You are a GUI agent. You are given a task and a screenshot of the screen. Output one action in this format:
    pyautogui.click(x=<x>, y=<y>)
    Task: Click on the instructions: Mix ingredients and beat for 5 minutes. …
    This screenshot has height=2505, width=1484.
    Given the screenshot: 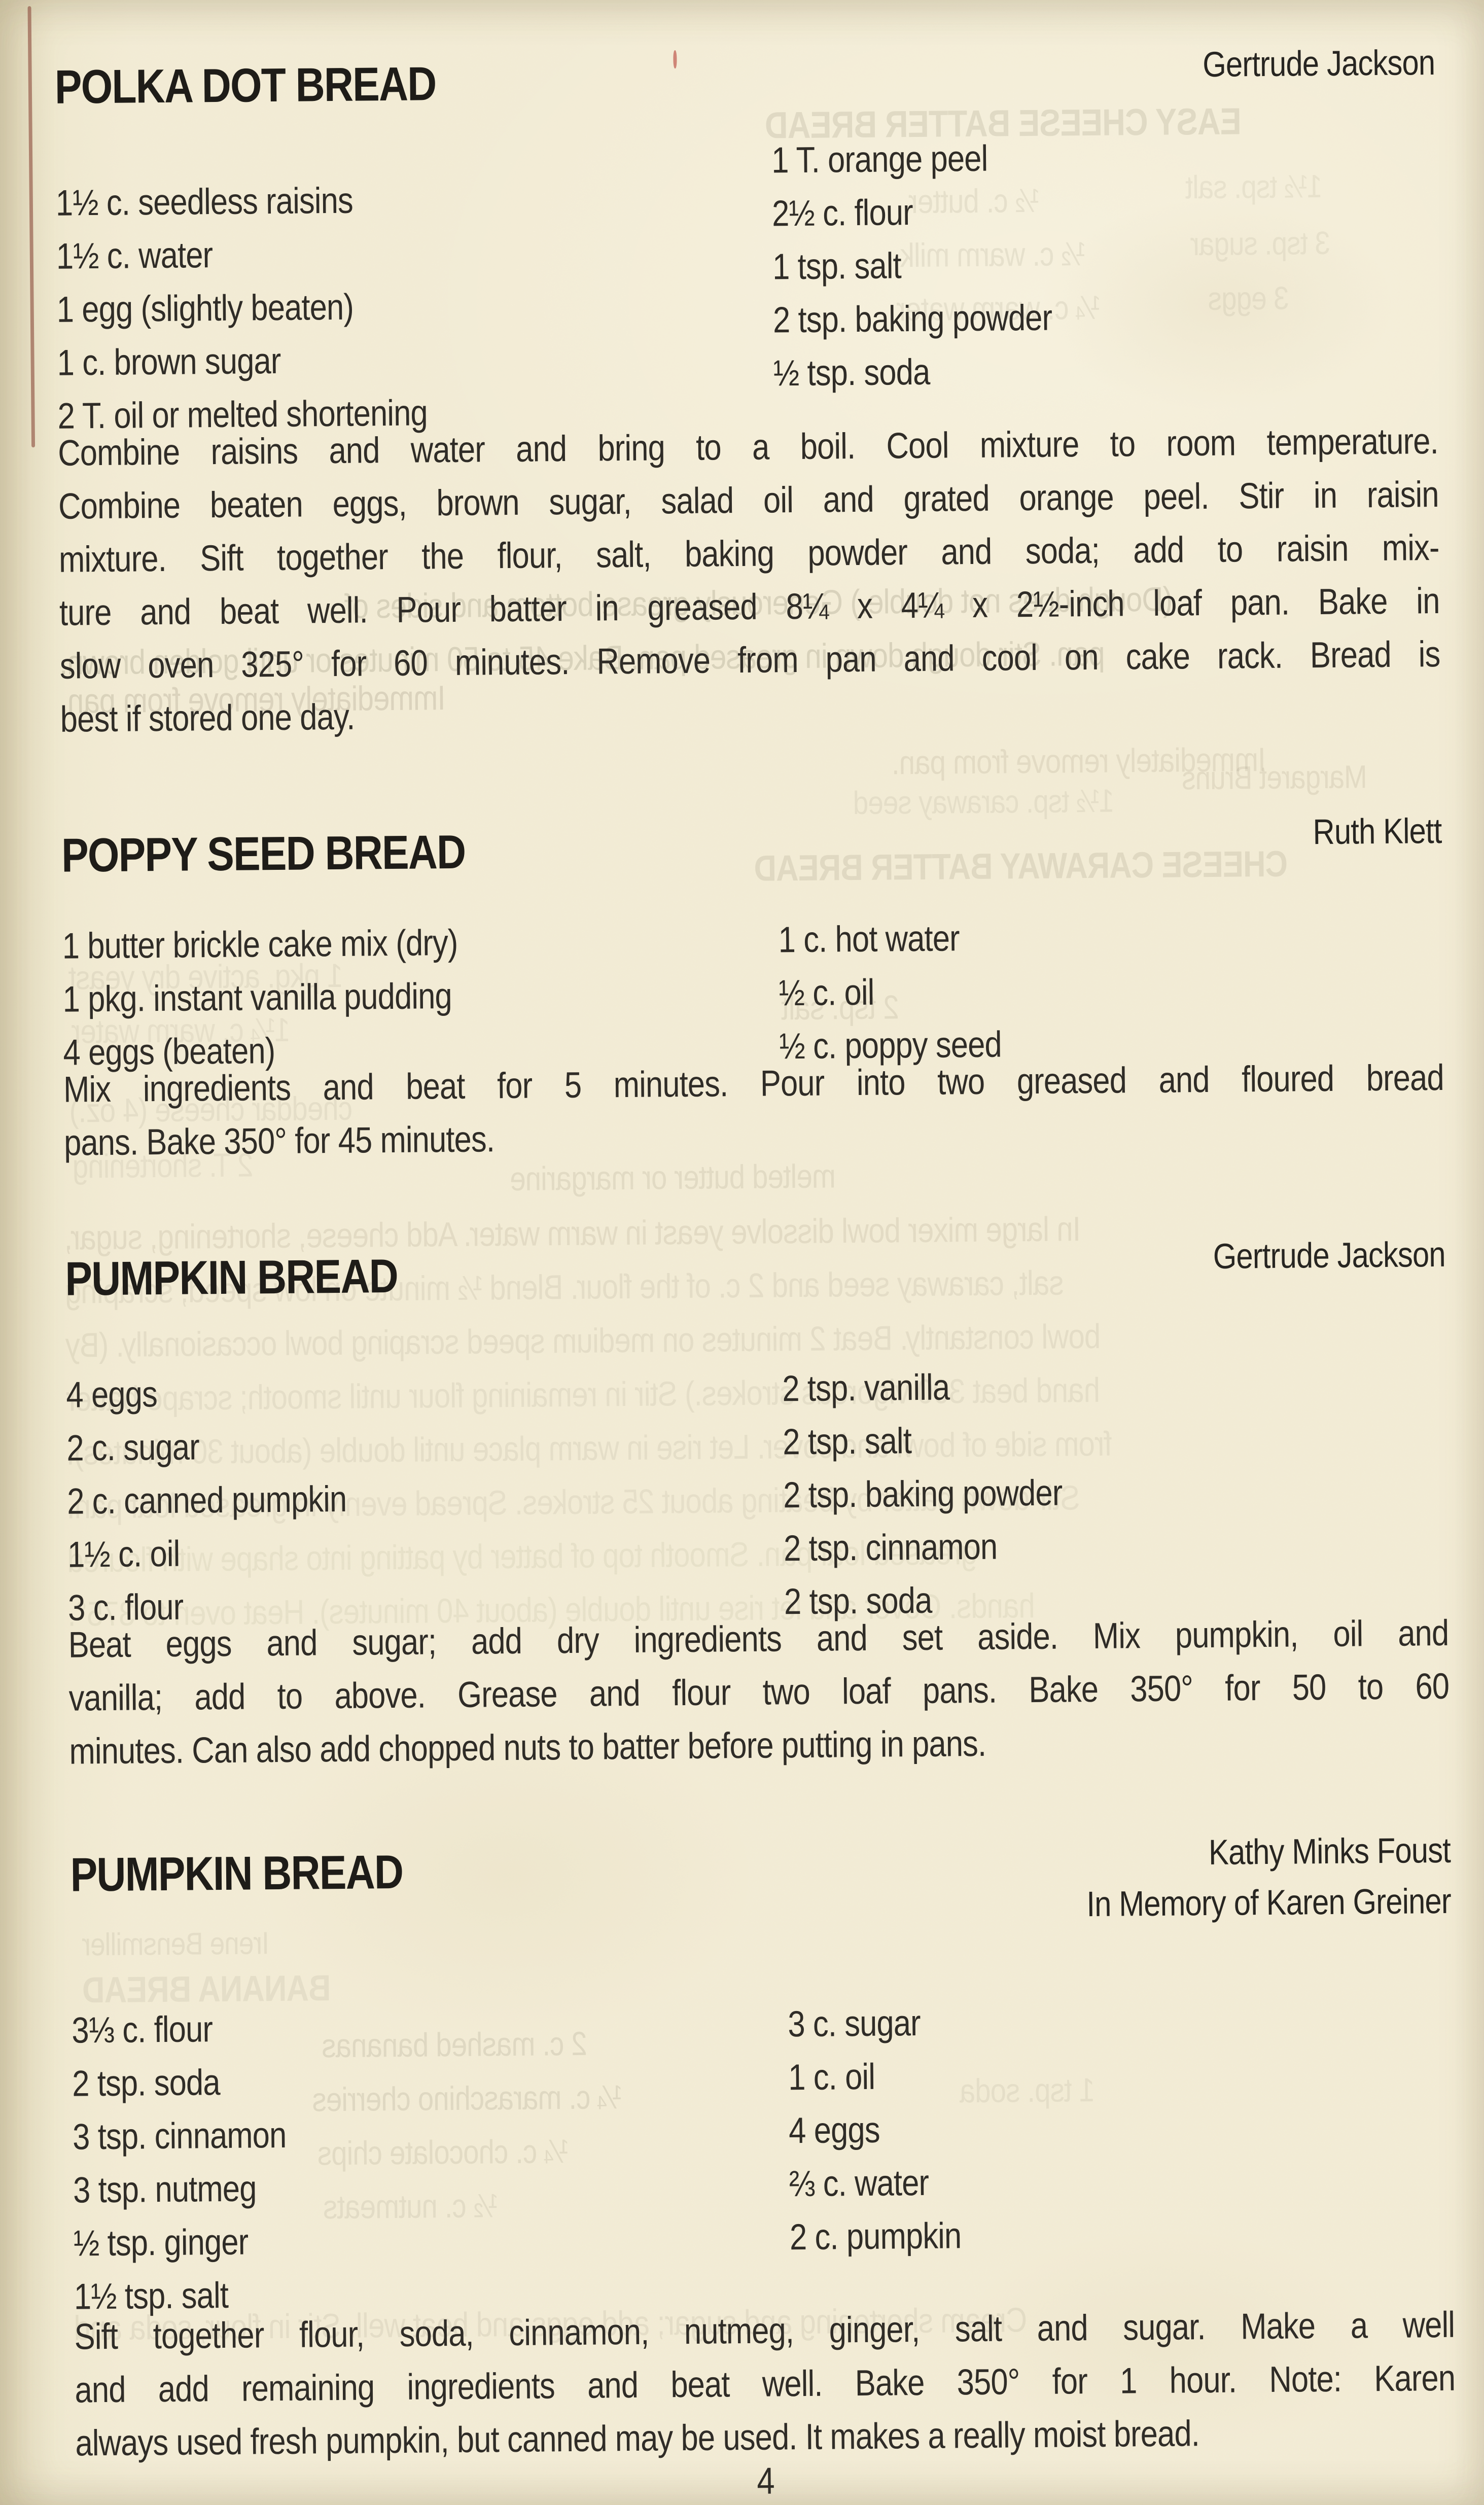 What is the action you would take?
    pyautogui.click(x=753, y=1110)
    